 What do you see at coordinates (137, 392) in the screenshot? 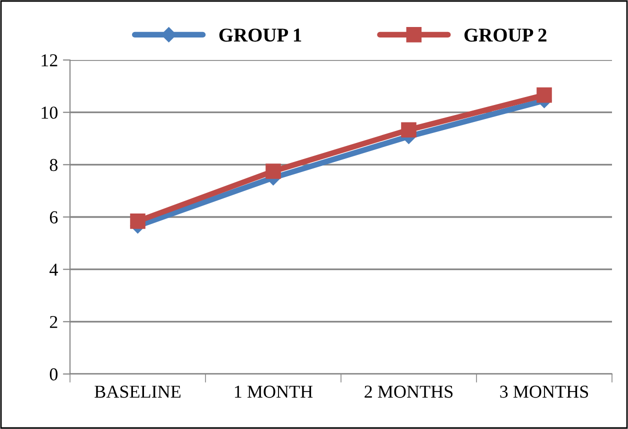
I see `x-tick-label: BASELINE` at bounding box center [137, 392].